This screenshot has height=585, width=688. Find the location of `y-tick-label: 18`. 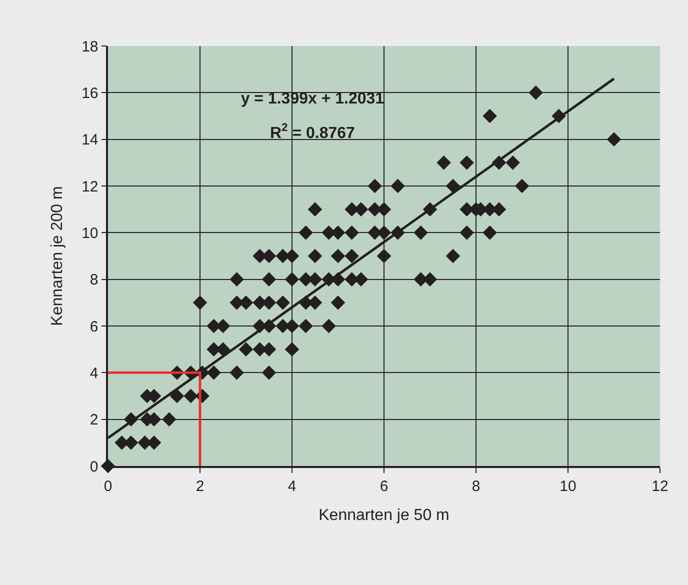

y-tick-label: 18 is located at coordinates (90, 47).